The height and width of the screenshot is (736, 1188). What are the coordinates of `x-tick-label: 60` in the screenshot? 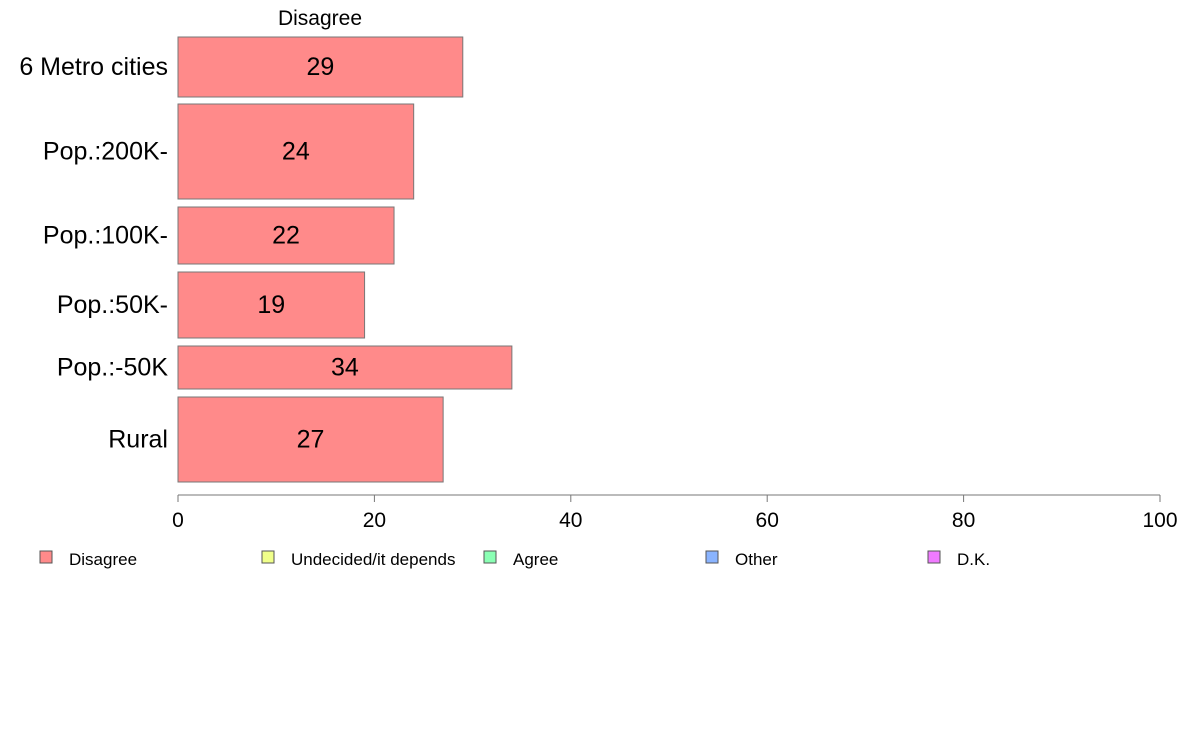 It's located at (767, 520).